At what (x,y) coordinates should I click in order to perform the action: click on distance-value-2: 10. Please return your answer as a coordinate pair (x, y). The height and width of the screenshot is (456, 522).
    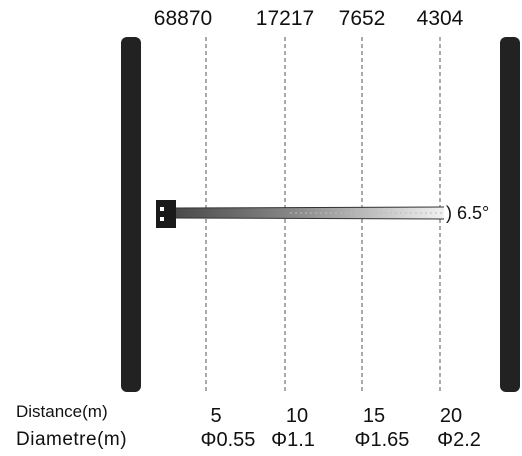
    Looking at the image, I should click on (297, 416).